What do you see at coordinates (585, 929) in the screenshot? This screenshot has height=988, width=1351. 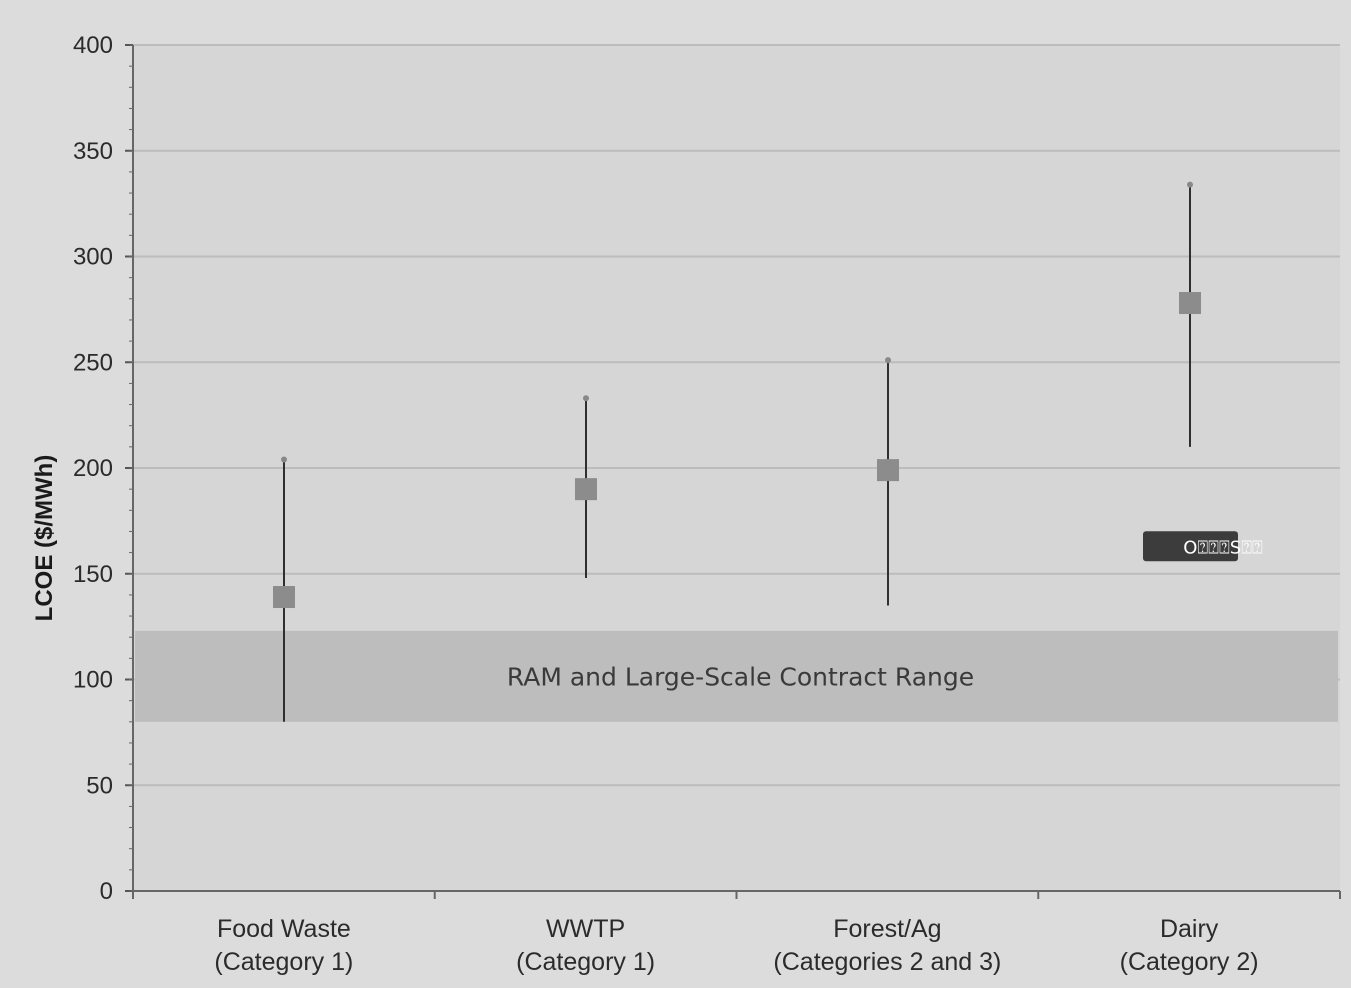 I see `x-category-label: WWTP` at bounding box center [585, 929].